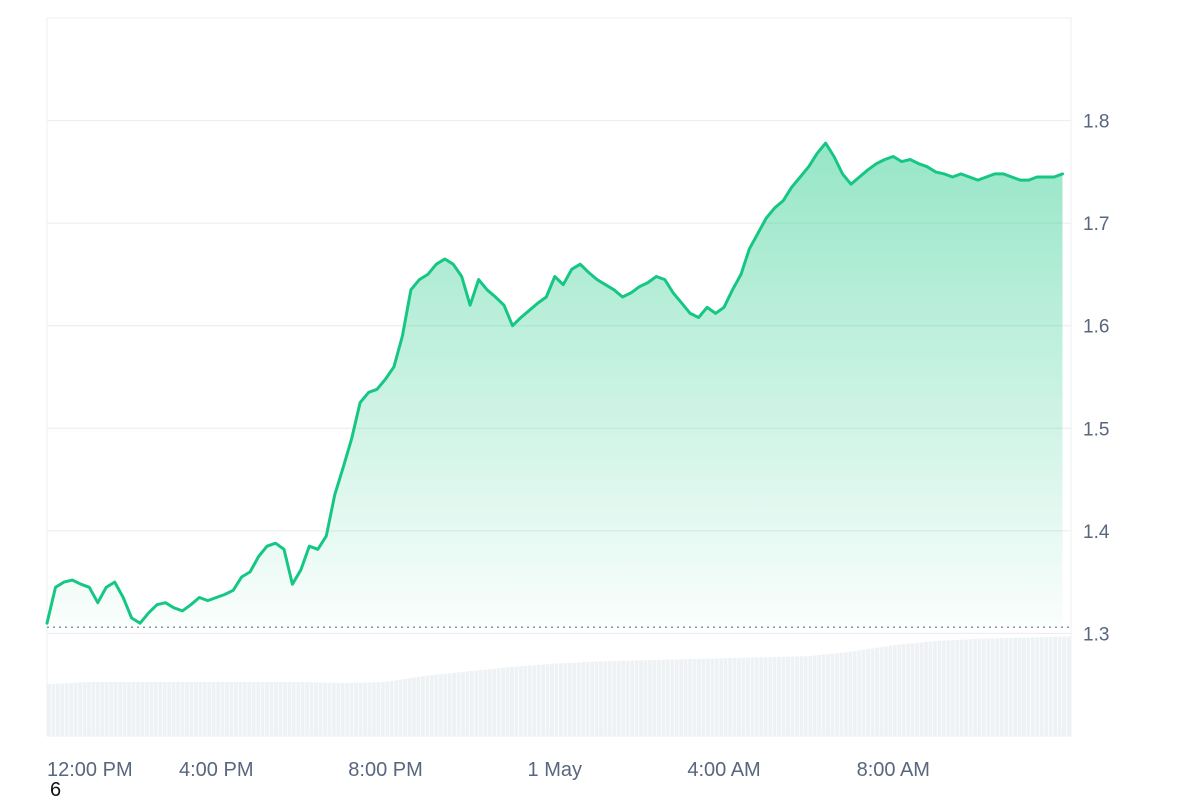 This screenshot has height=805, width=1200. I want to click on x-tick-label: 4:00 PM, so click(216, 770).